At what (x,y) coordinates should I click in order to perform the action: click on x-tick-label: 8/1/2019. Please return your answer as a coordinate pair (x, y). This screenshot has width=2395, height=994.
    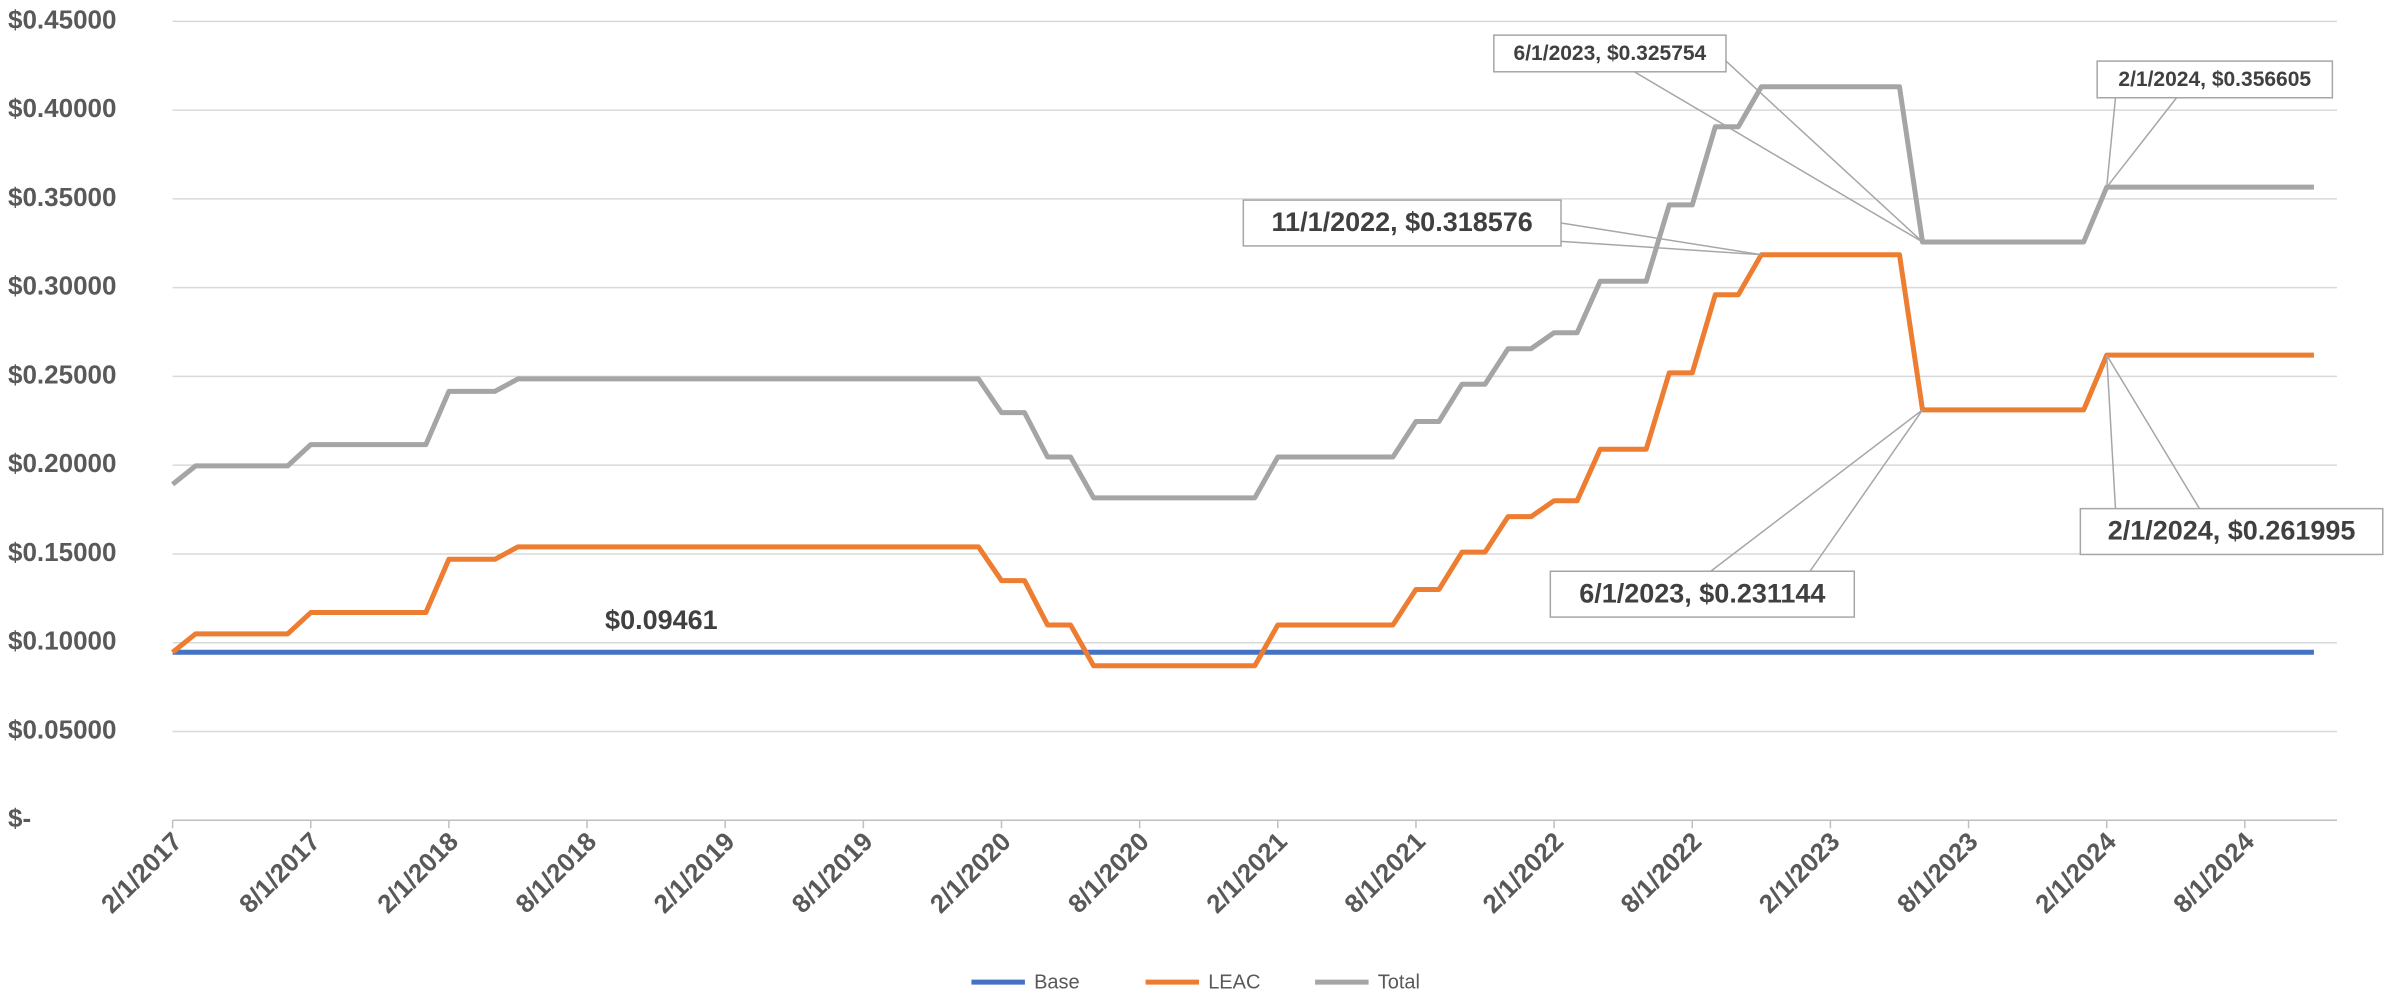
    Looking at the image, I should click on (832, 872).